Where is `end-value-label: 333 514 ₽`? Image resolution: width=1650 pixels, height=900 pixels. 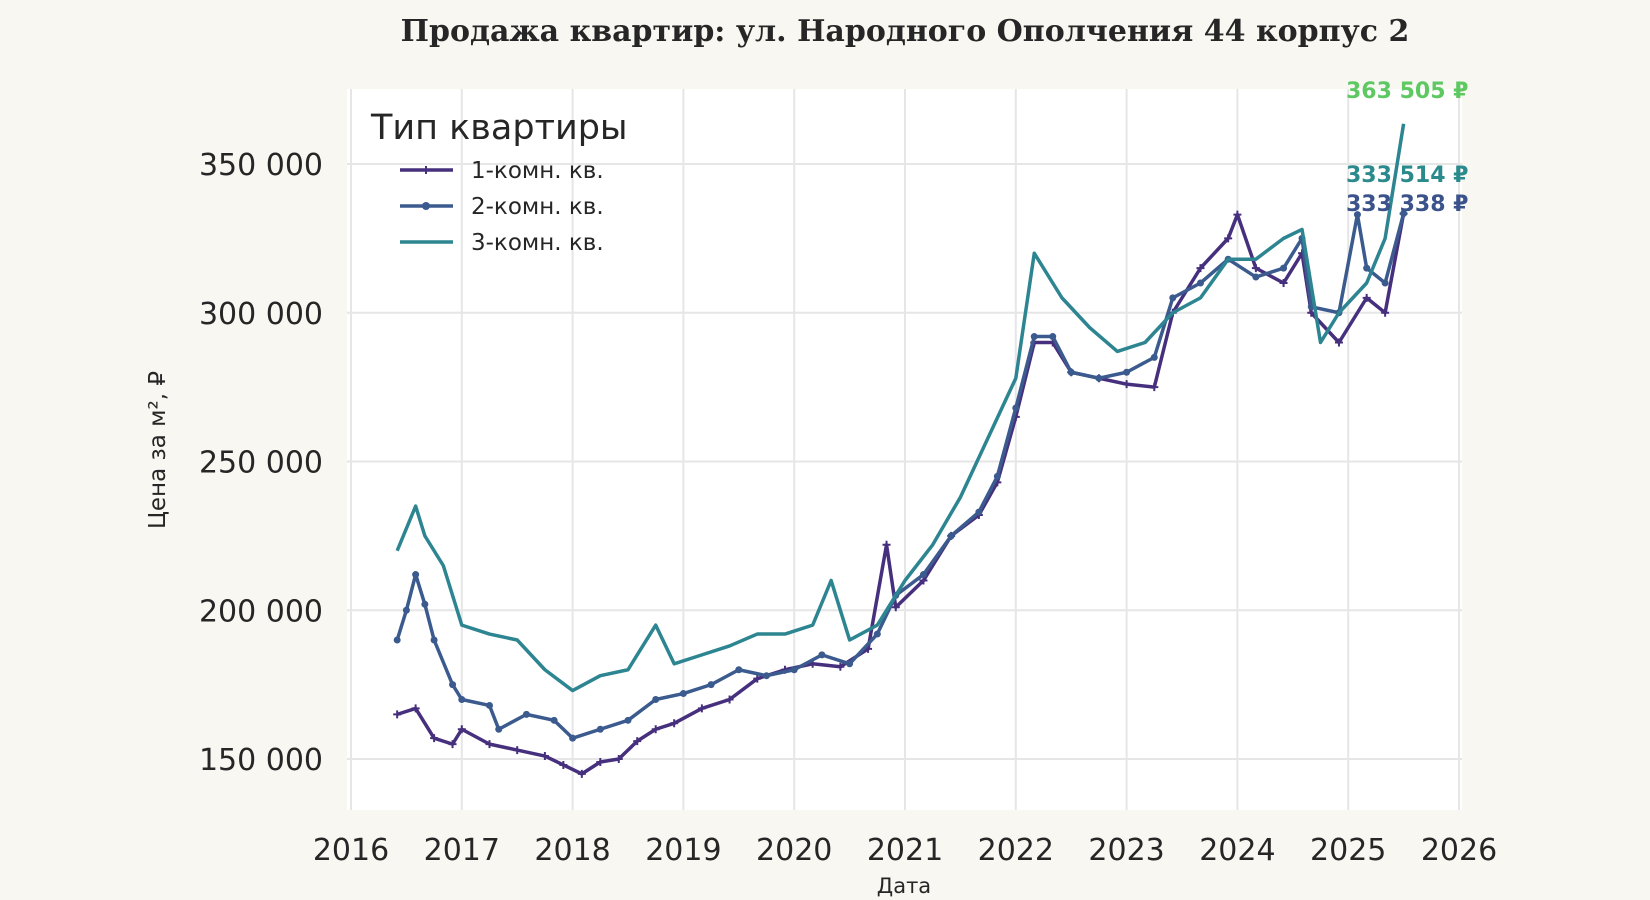
end-value-label: 333 514 ₽ is located at coordinates (1407, 175).